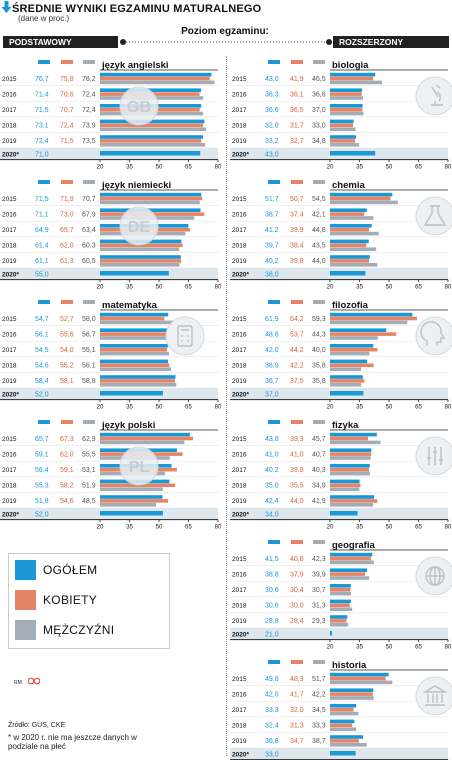 The height and width of the screenshot is (760, 452). Describe the element at coordinates (67, 79) in the screenshot. I see `value-female: 75,8` at that location.